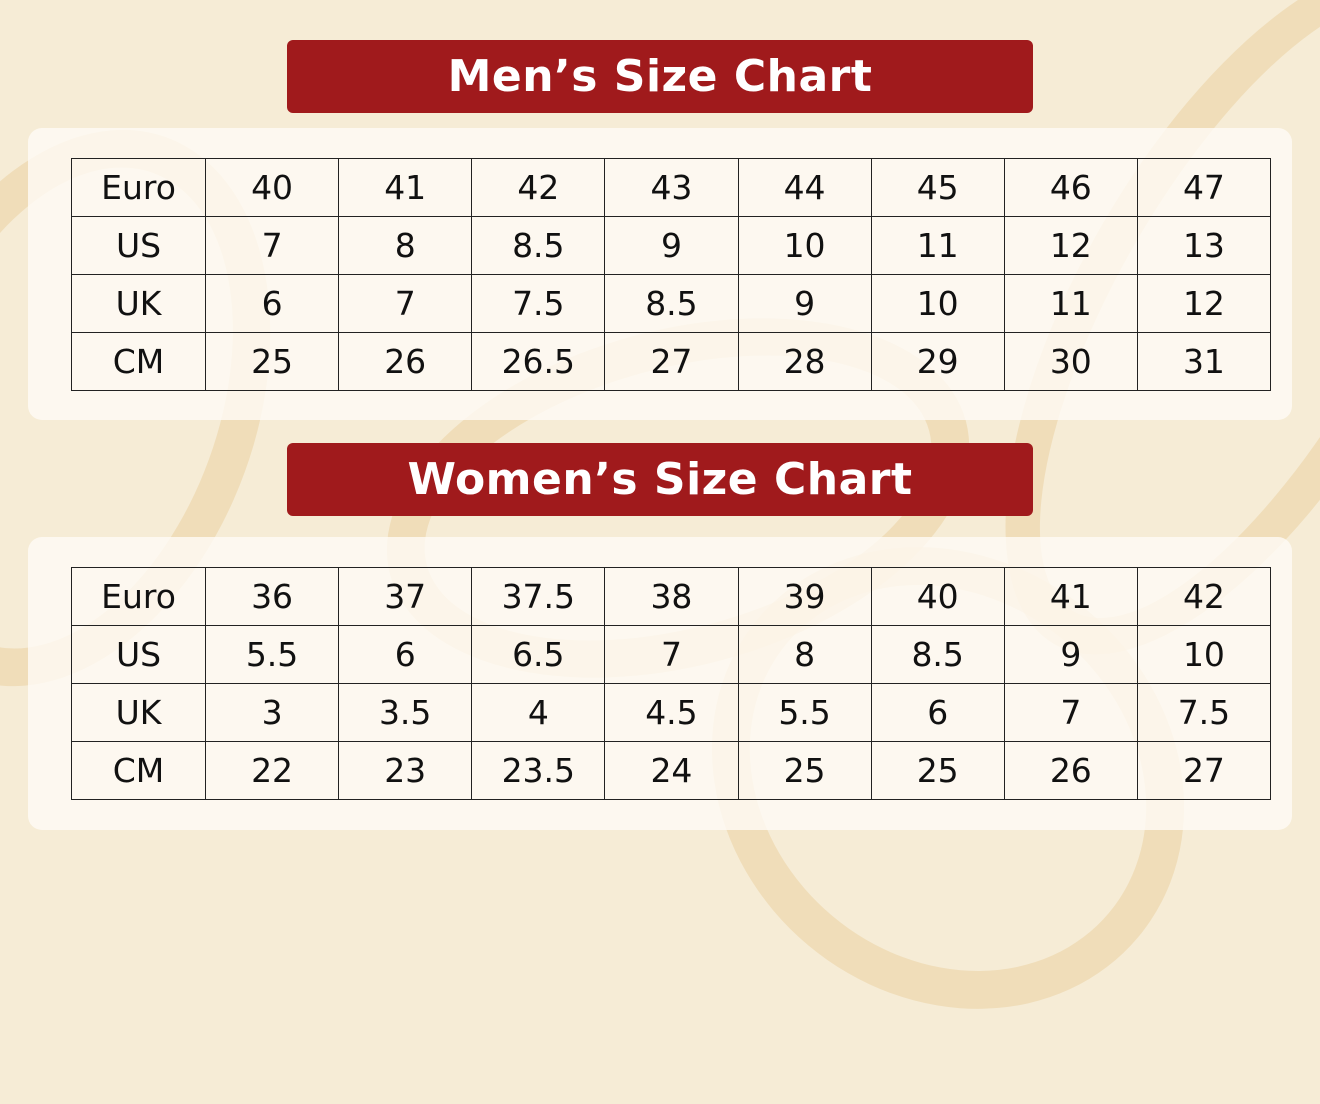  Describe the element at coordinates (538, 770) in the screenshot. I see `size-cell: 23.5` at that location.